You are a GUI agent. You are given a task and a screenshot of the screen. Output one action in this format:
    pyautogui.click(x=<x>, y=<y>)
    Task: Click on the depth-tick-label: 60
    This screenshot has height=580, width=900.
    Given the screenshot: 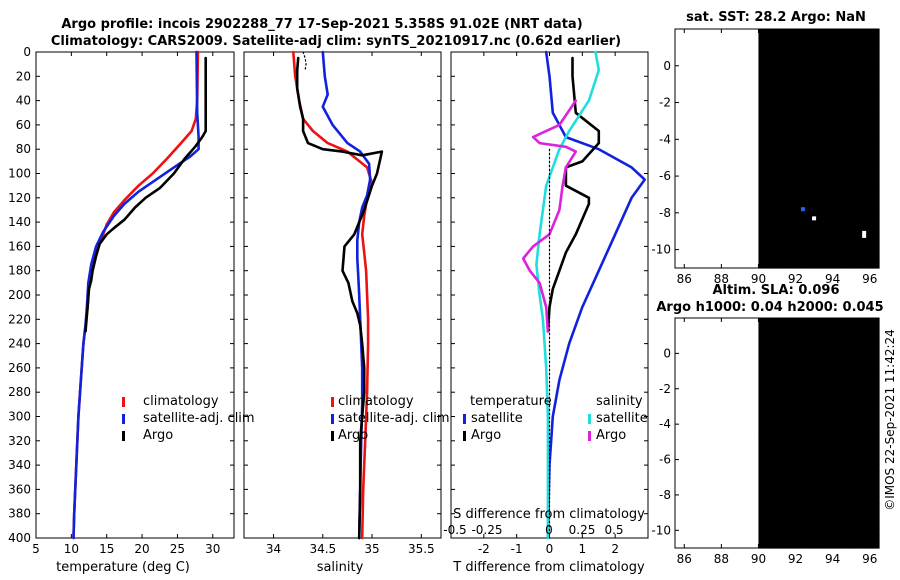 What is the action you would take?
    pyautogui.click(x=23, y=125)
    